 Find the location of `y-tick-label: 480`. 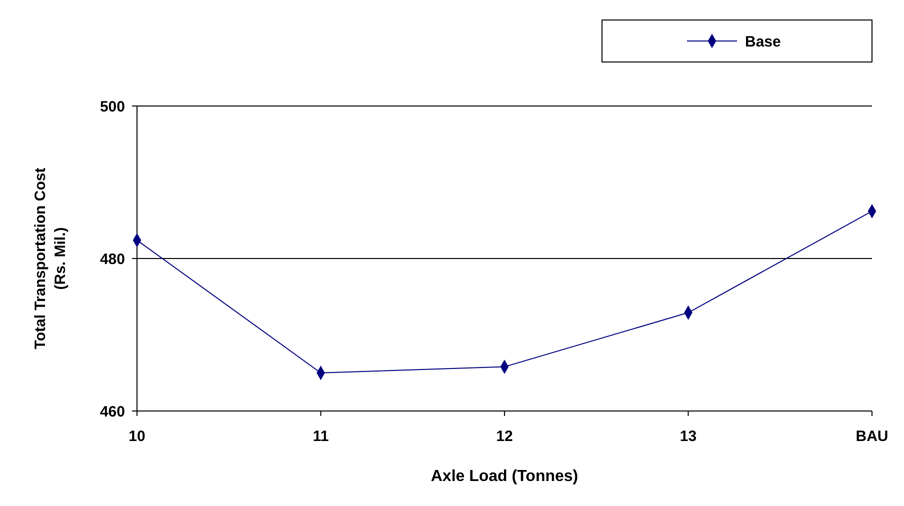

y-tick-label: 480 is located at coordinates (112, 259).